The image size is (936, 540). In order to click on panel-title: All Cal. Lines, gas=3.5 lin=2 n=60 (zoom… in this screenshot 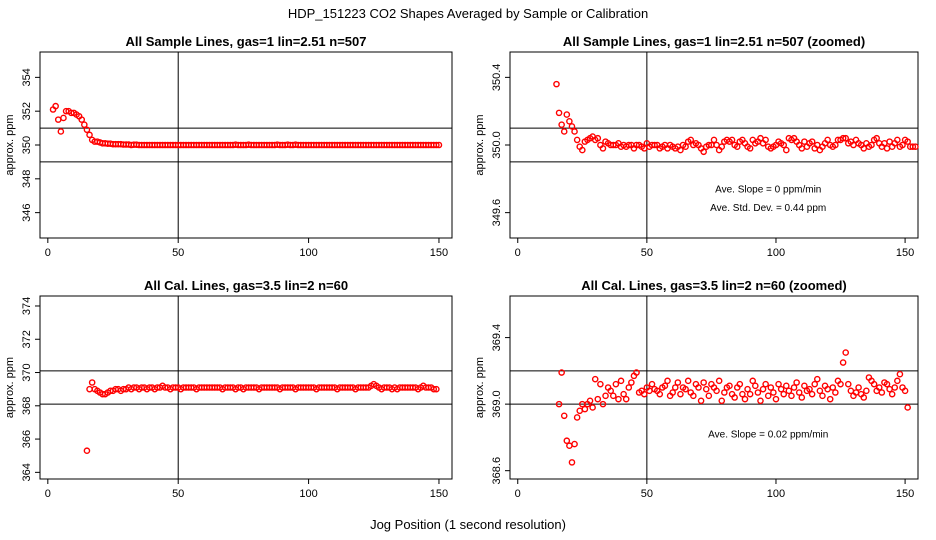, I will do `click(714, 285)`.